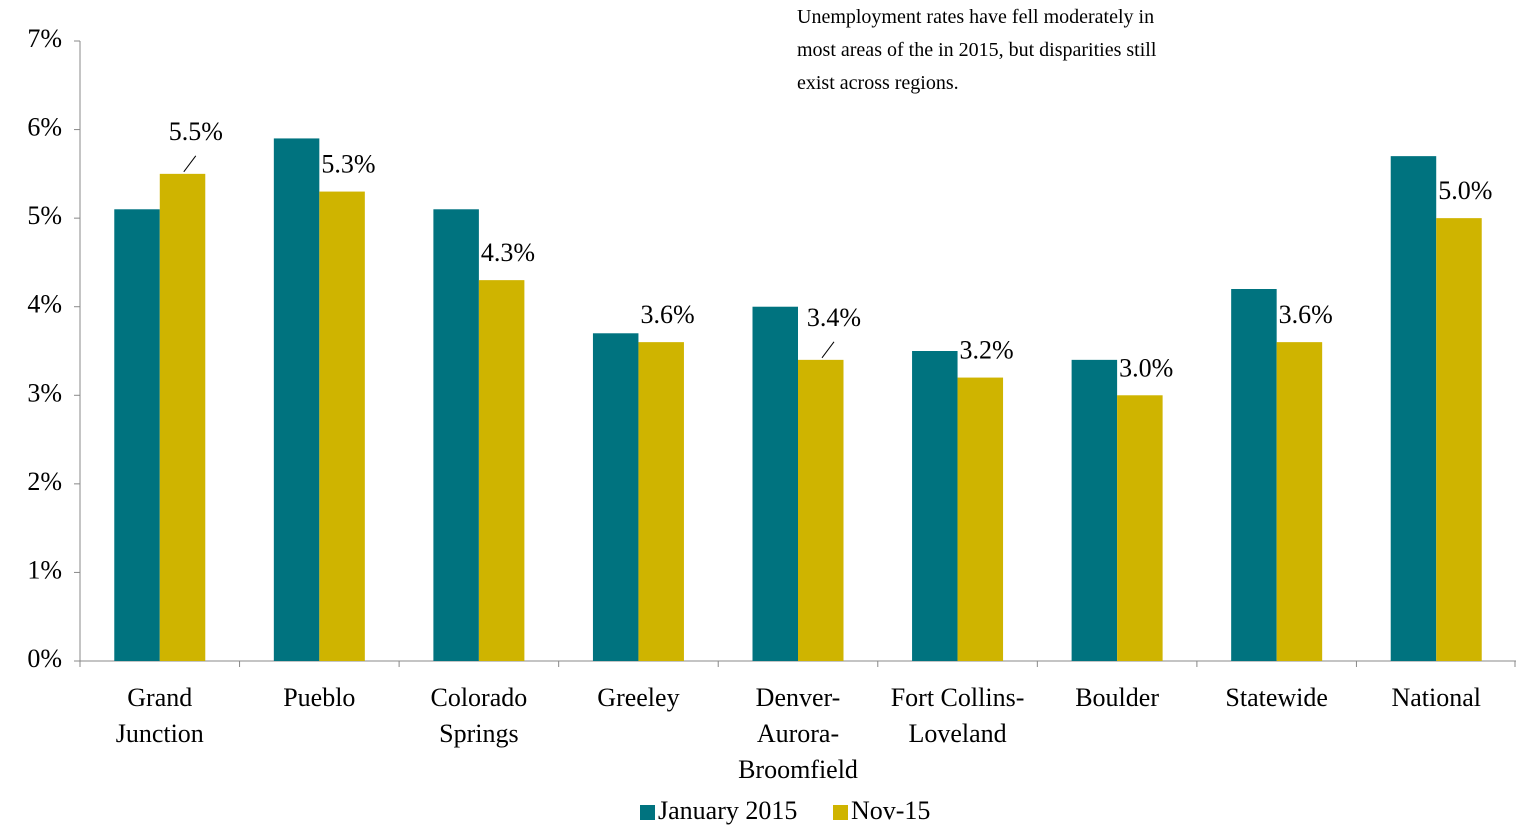 This screenshot has width=1516, height=829. What do you see at coordinates (1436, 697) in the screenshot?
I see `x-tick-label: National` at bounding box center [1436, 697].